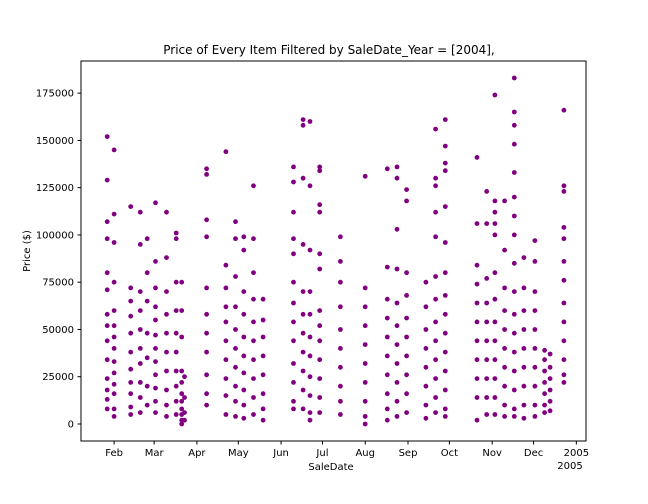  Describe the element at coordinates (238, 453) in the screenshot. I see `x-tick-label: May` at that location.